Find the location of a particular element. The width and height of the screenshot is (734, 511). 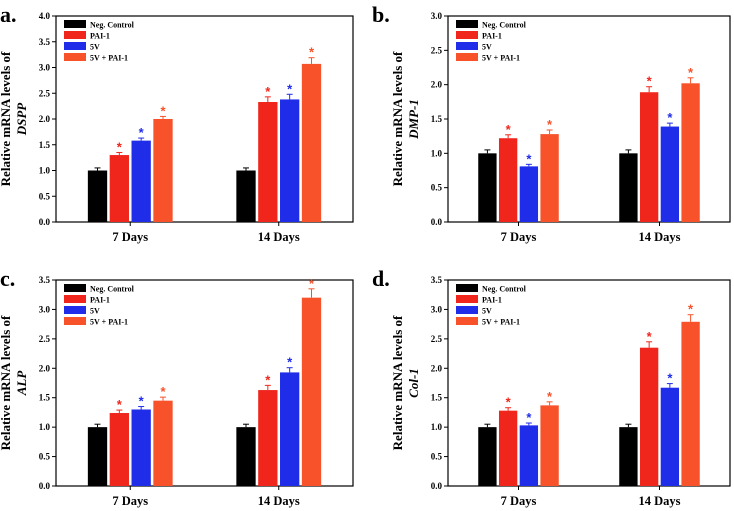

y-axis-label: Relative mRNA levels of Col-1 is located at coordinates (405, 382).